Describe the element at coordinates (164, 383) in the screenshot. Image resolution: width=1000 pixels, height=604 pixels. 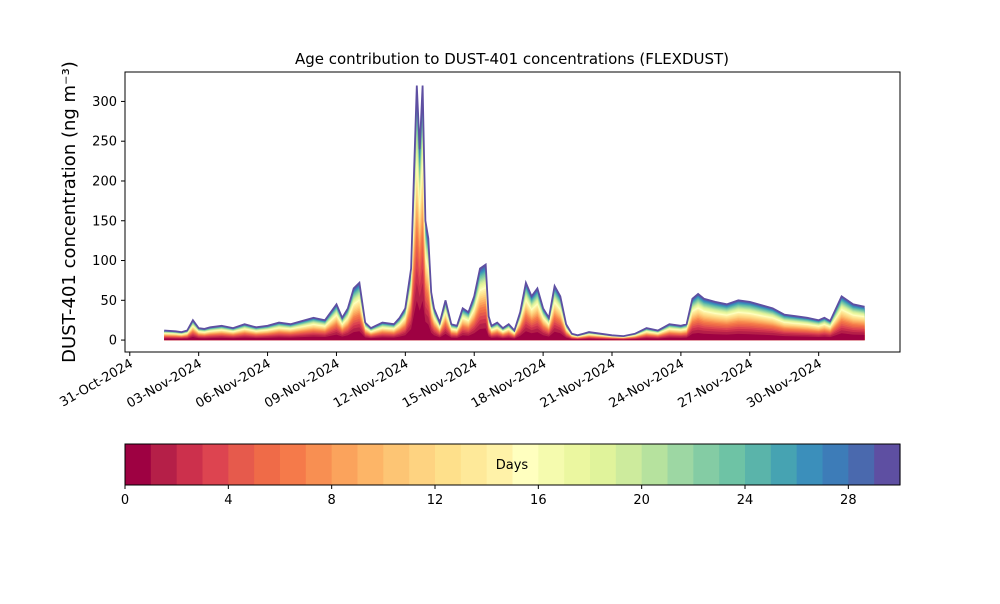
I see `x-tick-label: 03-Nov-2024` at that location.